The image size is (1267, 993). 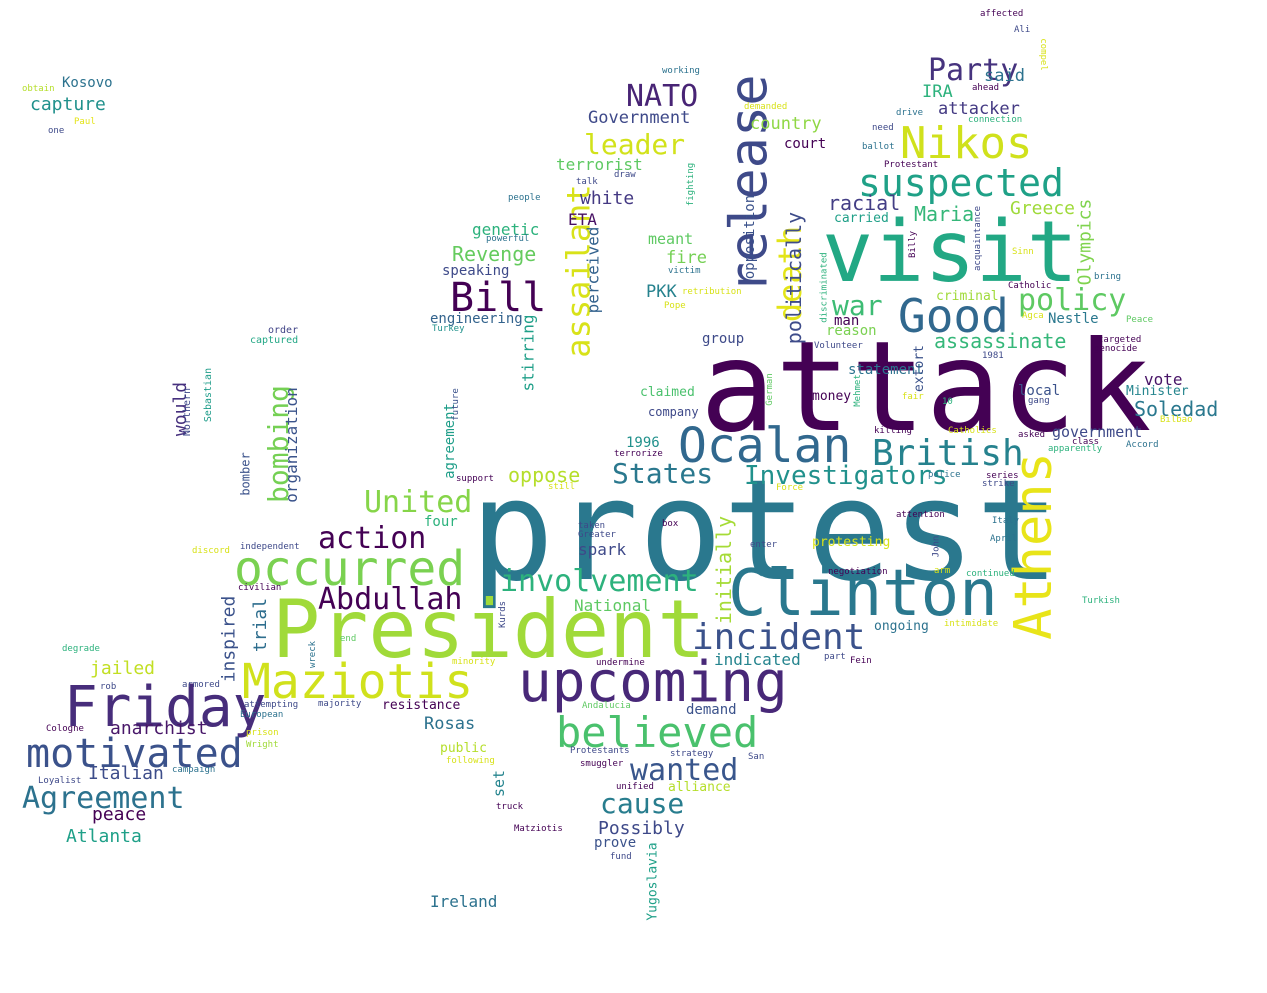 What do you see at coordinates (271, 705) in the screenshot?
I see `cloud-word: attempting` at bounding box center [271, 705].